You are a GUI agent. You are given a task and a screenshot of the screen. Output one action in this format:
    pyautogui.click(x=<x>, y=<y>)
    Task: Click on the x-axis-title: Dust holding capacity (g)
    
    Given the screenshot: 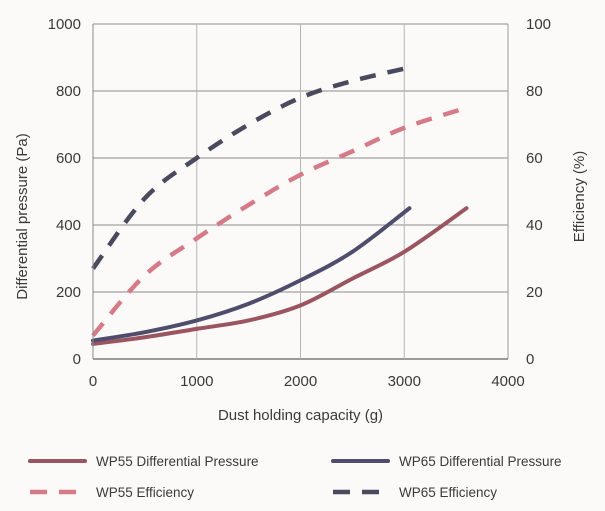 What is the action you would take?
    pyautogui.click(x=300, y=415)
    